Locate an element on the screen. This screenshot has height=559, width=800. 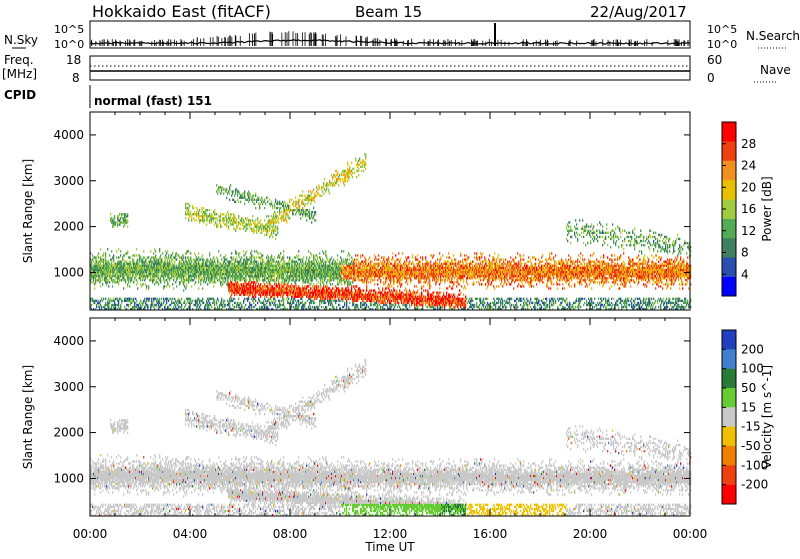
cpid-panel: CPID normal (fast) 151 is located at coordinates (108, 96).